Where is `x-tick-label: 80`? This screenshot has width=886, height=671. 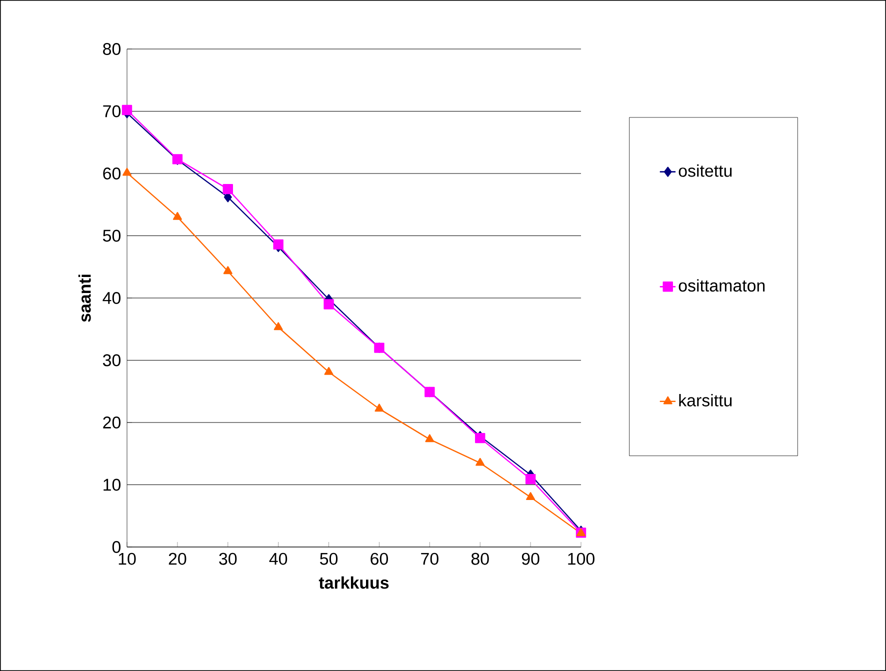 x-tick-label: 80 is located at coordinates (480, 558).